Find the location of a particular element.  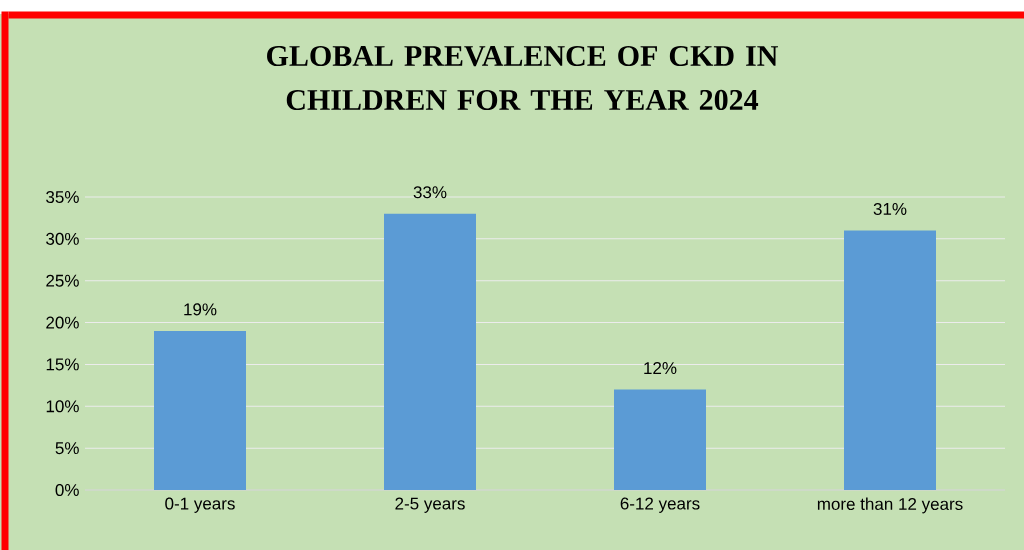

x-tick-label: 6-12 years is located at coordinates (660, 505).